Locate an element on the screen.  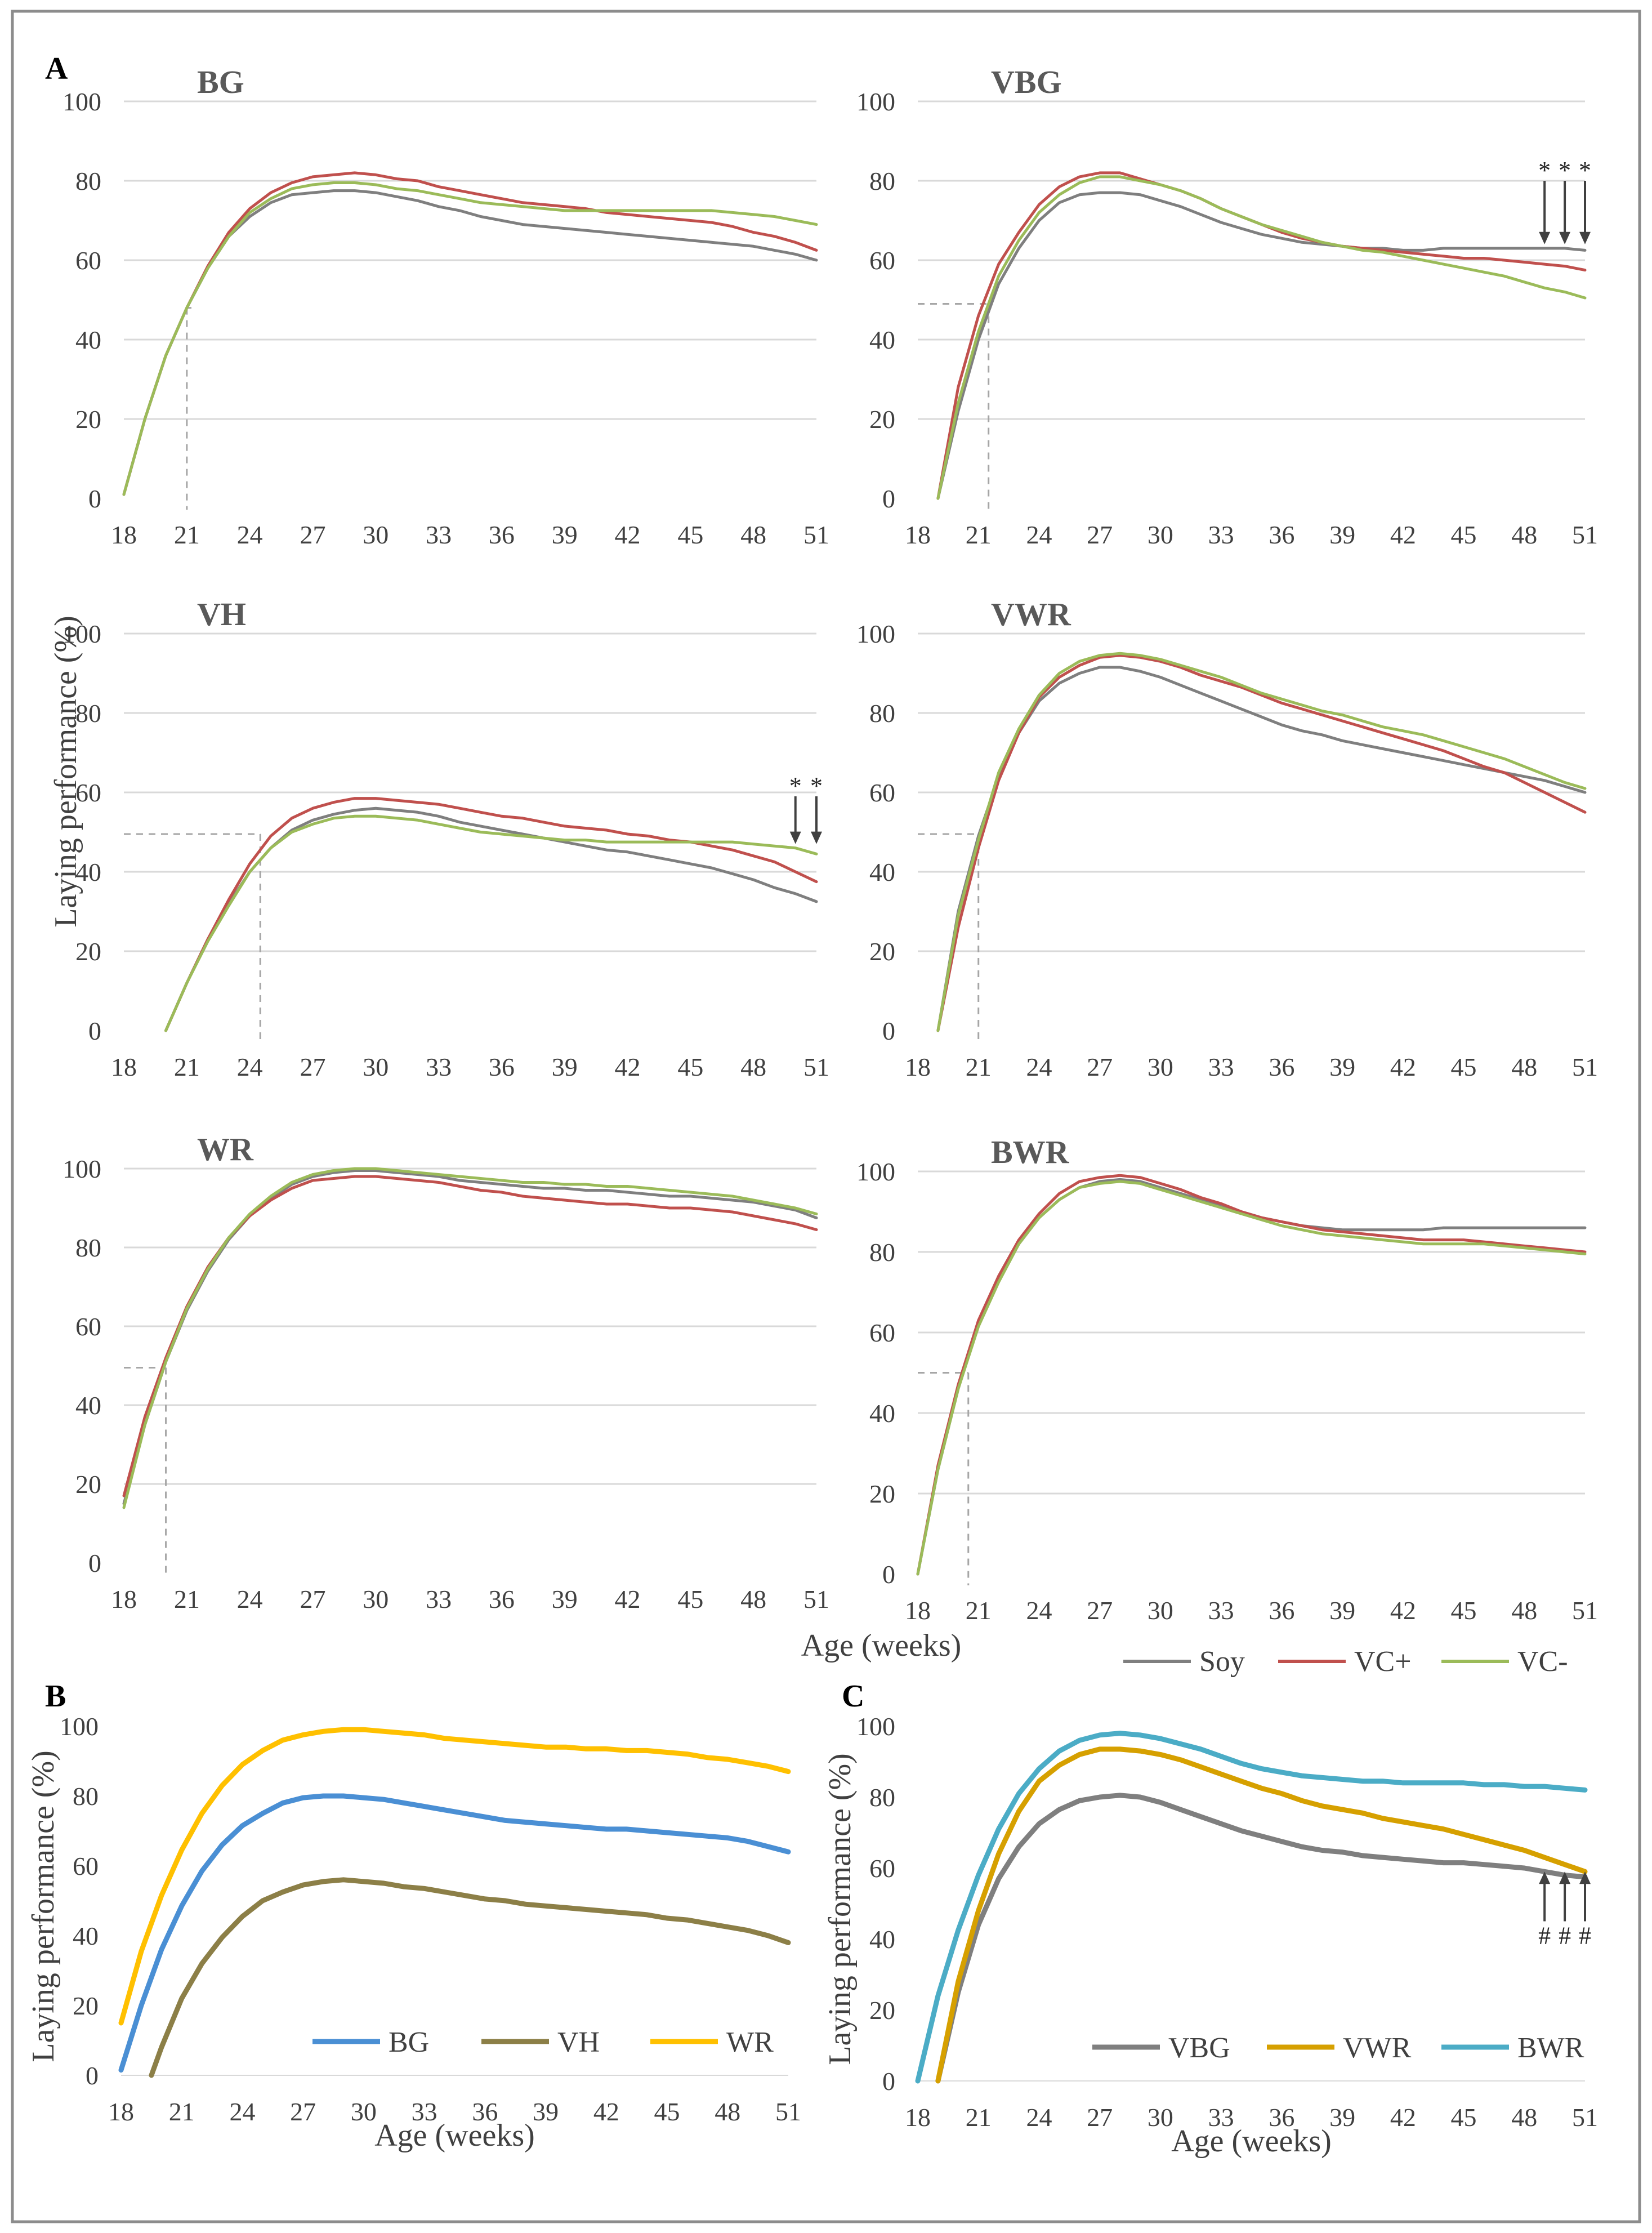
bwr-series-vcplus is located at coordinates (1252, 1375).